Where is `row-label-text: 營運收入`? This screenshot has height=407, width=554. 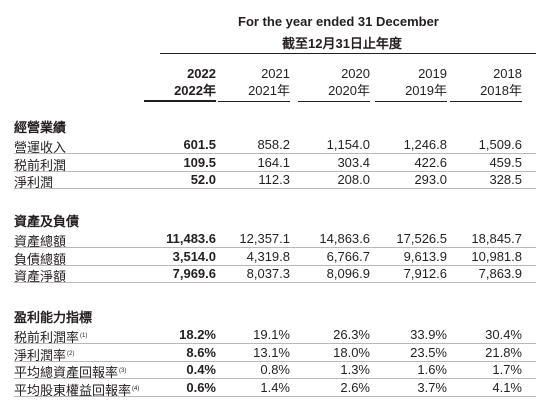 row-label-text: 營運收入 is located at coordinates (40, 147).